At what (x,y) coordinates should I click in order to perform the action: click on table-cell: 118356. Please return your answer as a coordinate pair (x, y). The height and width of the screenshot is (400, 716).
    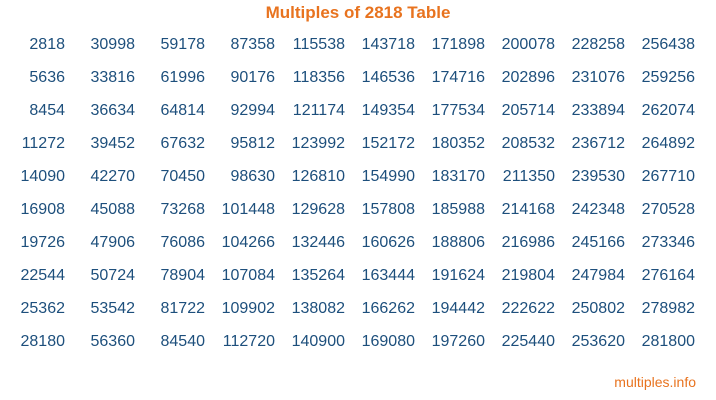
    Looking at the image, I should click on (318, 77).